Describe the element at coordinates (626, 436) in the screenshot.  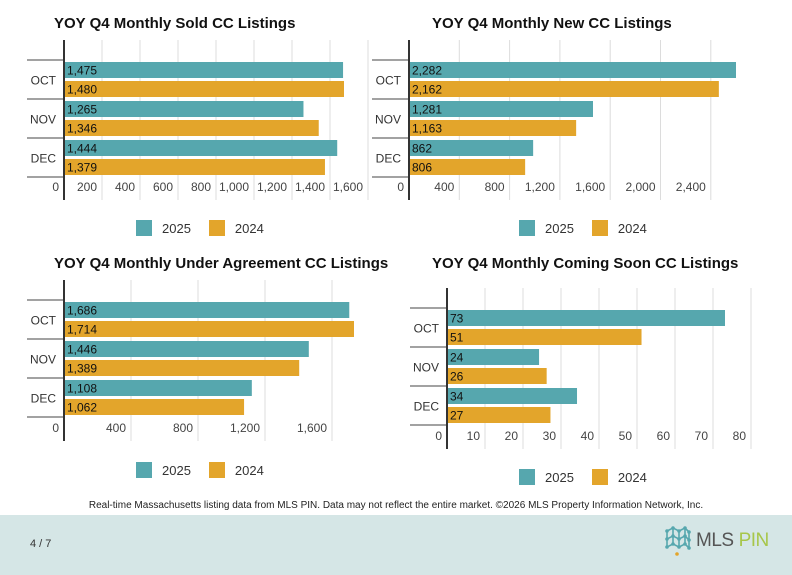
I see `x-tick-label: 50` at that location.